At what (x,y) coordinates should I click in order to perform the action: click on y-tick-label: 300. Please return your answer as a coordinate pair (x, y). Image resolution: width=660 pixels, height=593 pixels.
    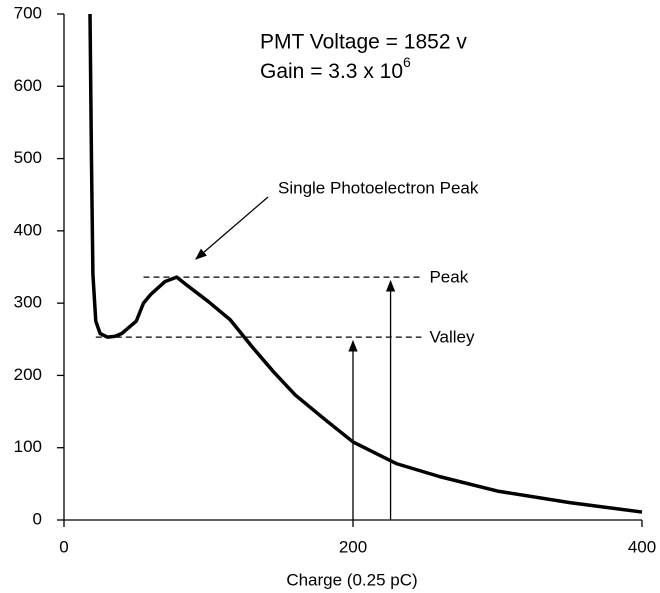
    Looking at the image, I should click on (28, 302).